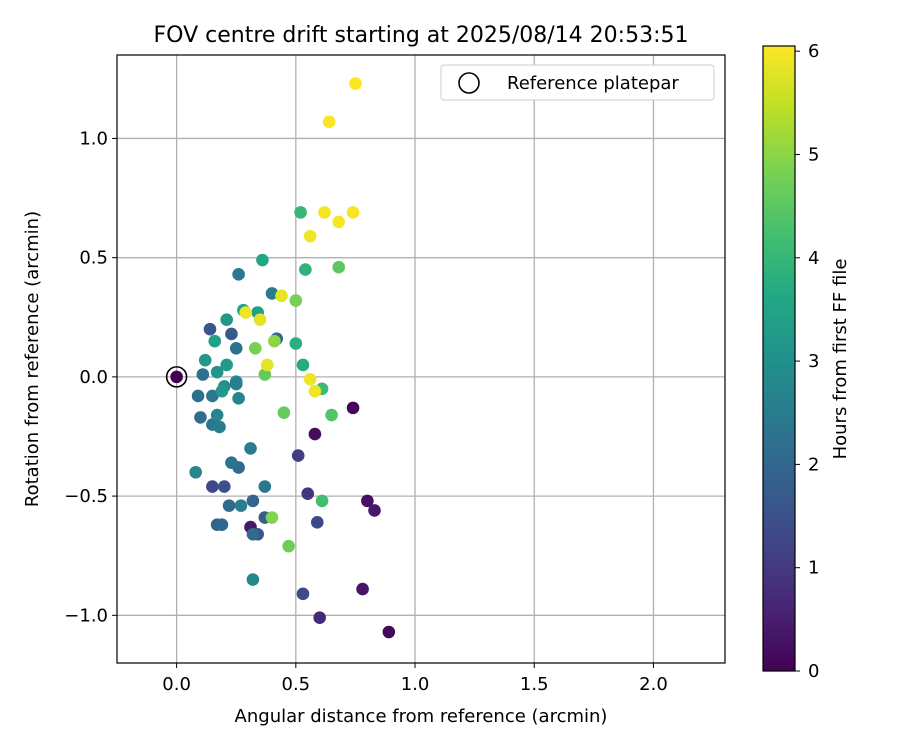  What do you see at coordinates (653, 684) in the screenshot?
I see `x-tick-label: 2.0` at bounding box center [653, 684].